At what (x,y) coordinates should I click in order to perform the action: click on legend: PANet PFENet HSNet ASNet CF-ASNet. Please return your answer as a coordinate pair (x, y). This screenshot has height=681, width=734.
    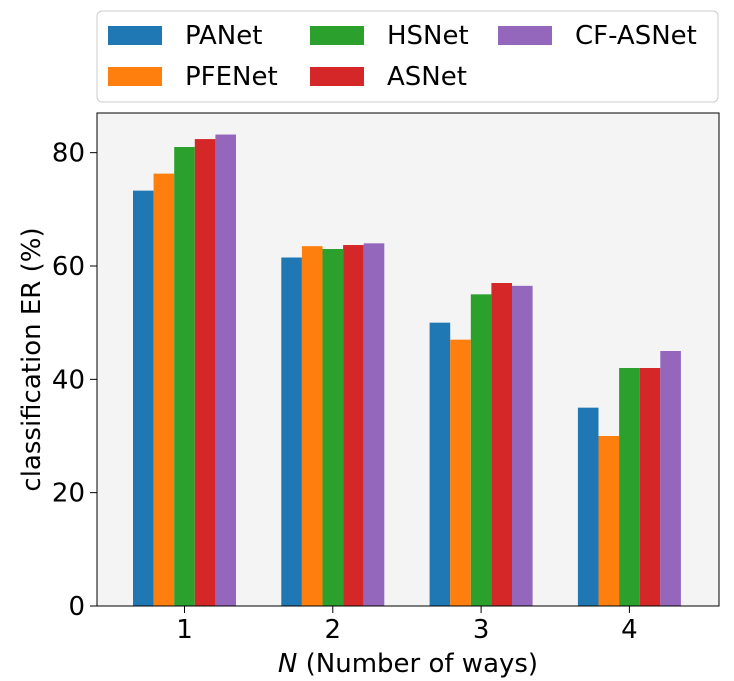
    Looking at the image, I should click on (407, 56).